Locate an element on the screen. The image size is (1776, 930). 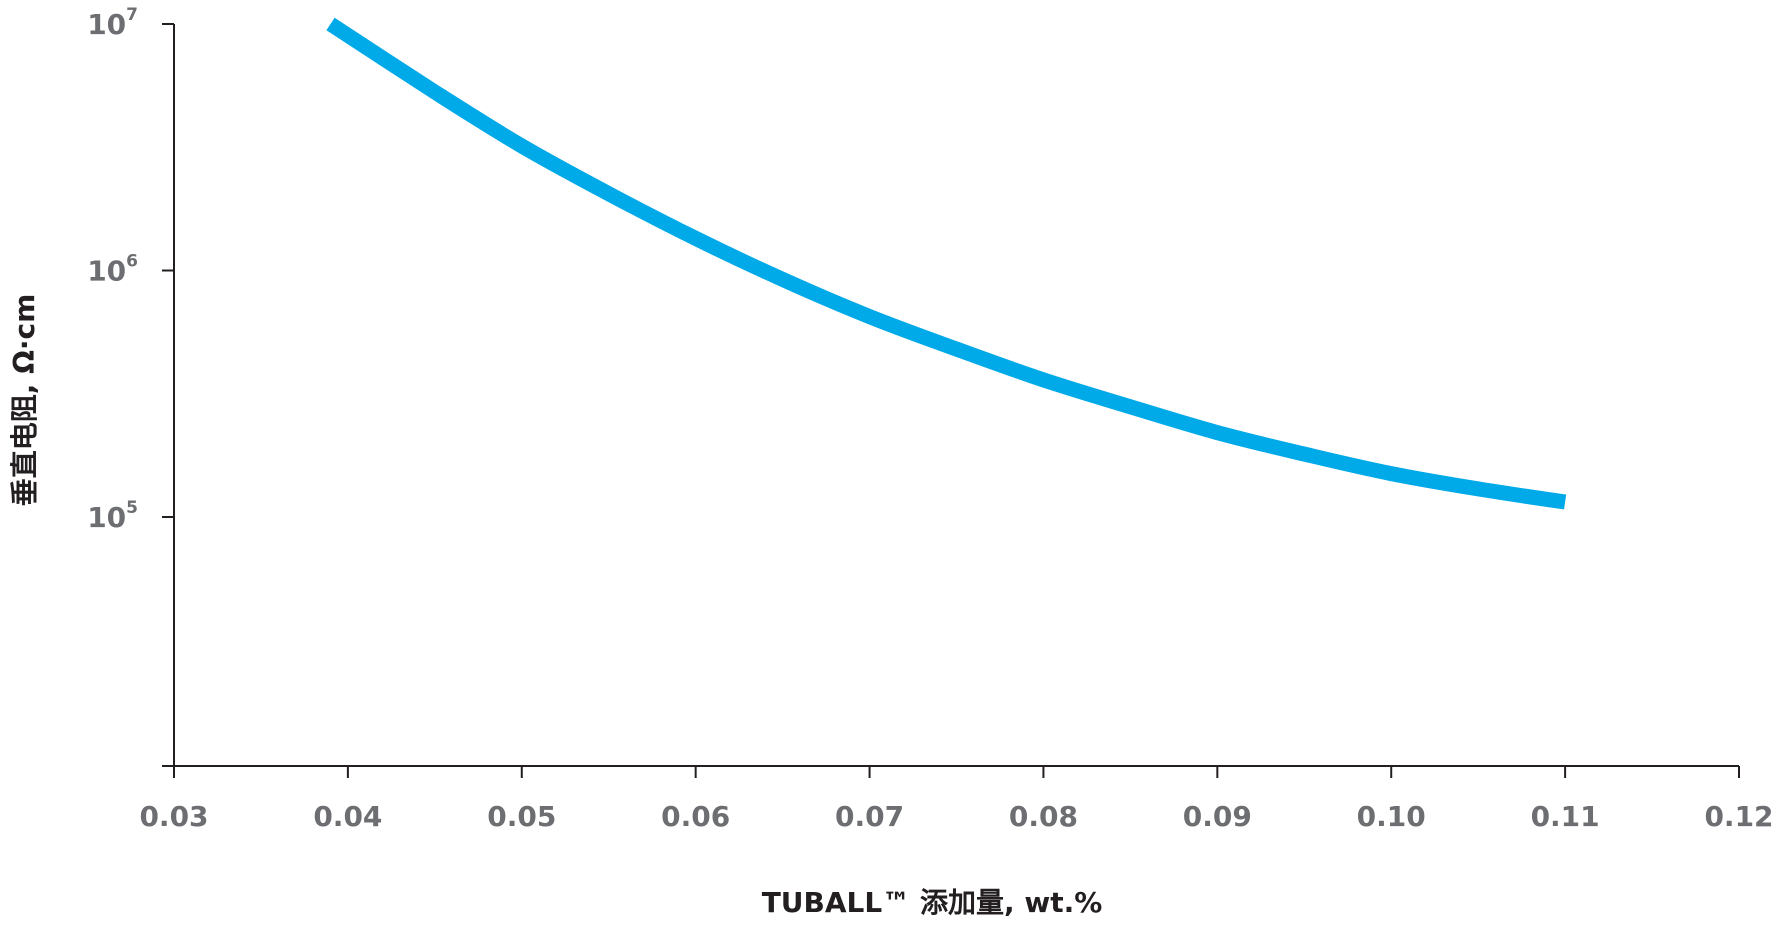
x-tick-label: 0.06 is located at coordinates (695, 816).